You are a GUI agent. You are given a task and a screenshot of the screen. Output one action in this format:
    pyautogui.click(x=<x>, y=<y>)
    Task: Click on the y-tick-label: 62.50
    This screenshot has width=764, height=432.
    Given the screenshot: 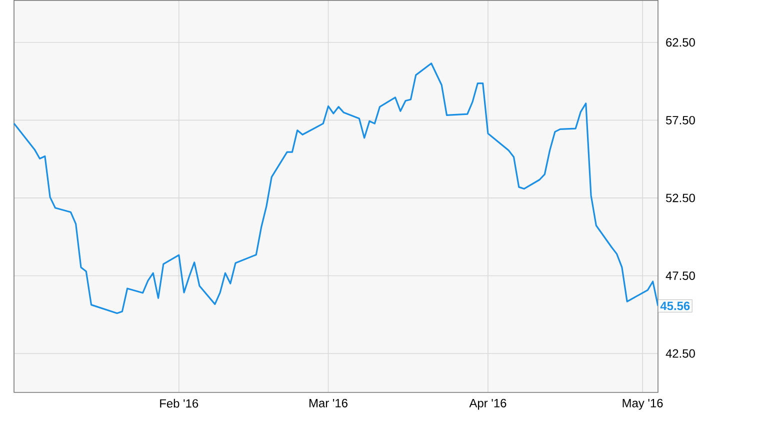 What is the action you would take?
    pyautogui.click(x=680, y=42)
    